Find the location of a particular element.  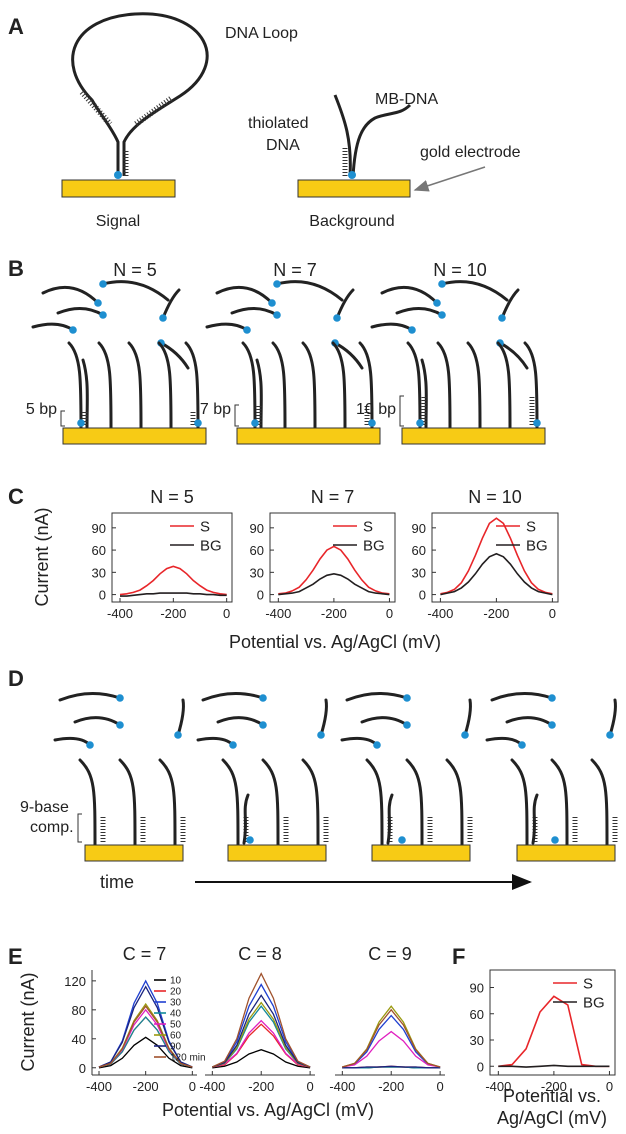

legend-label: 90 is located at coordinates (176, 1047).